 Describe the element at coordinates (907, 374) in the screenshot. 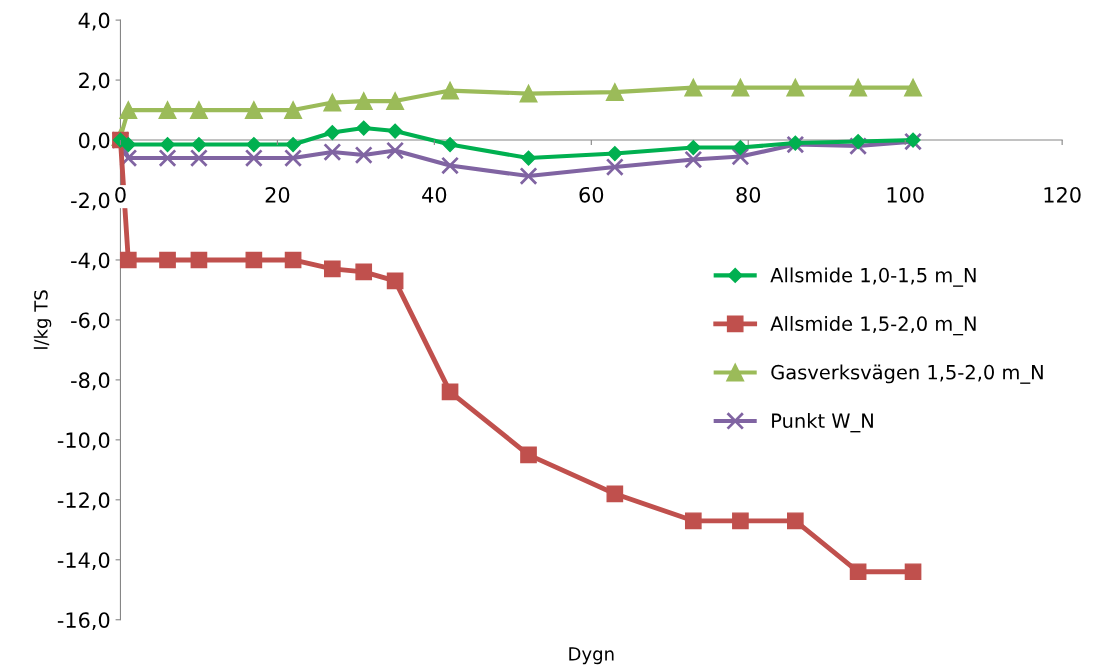

I see `legend-label: Gasverksvägen 1,5-2,0 m_N` at that location.